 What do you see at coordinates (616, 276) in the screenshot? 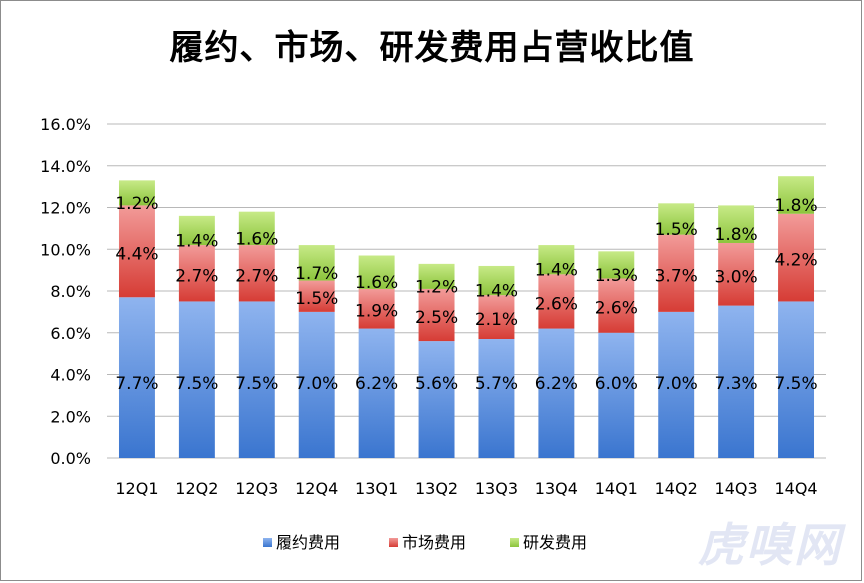
I see `data-label: 1.3%` at bounding box center [616, 276].